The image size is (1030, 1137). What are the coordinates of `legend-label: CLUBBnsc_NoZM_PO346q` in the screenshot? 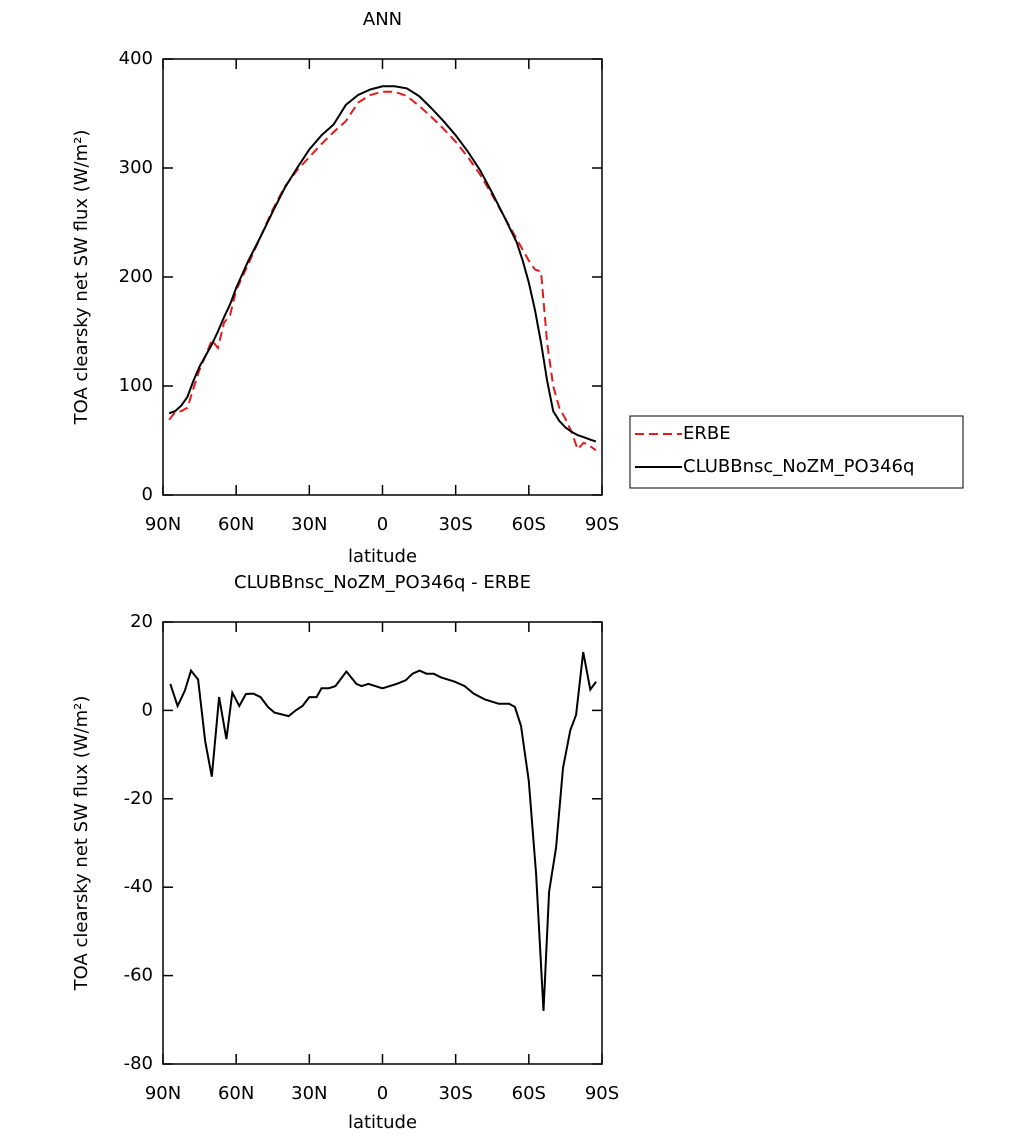 It's located at (798, 466).